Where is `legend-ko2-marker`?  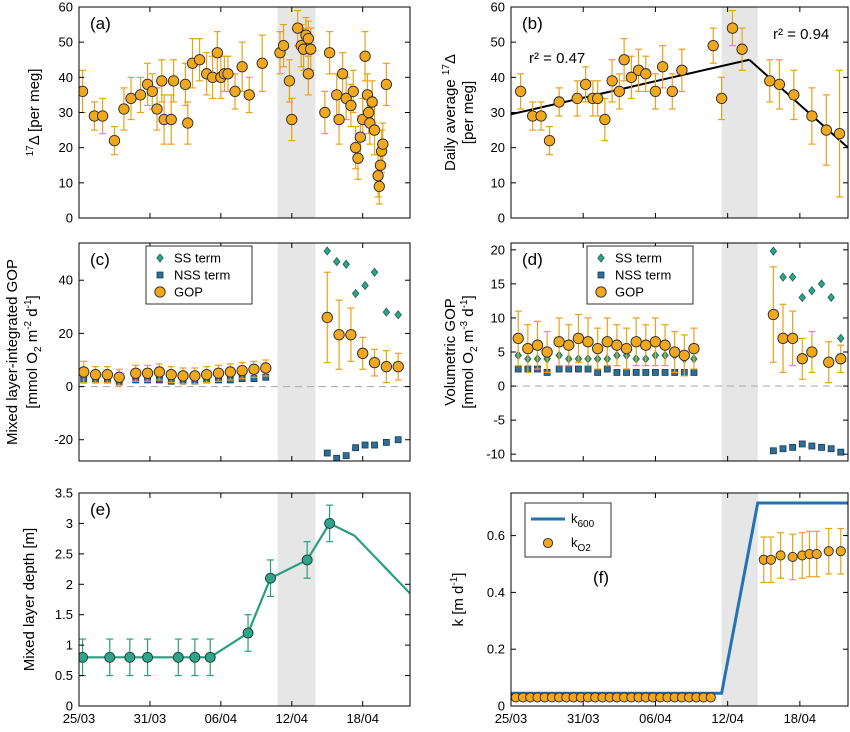 legend-ko2-marker is located at coordinates (548, 543).